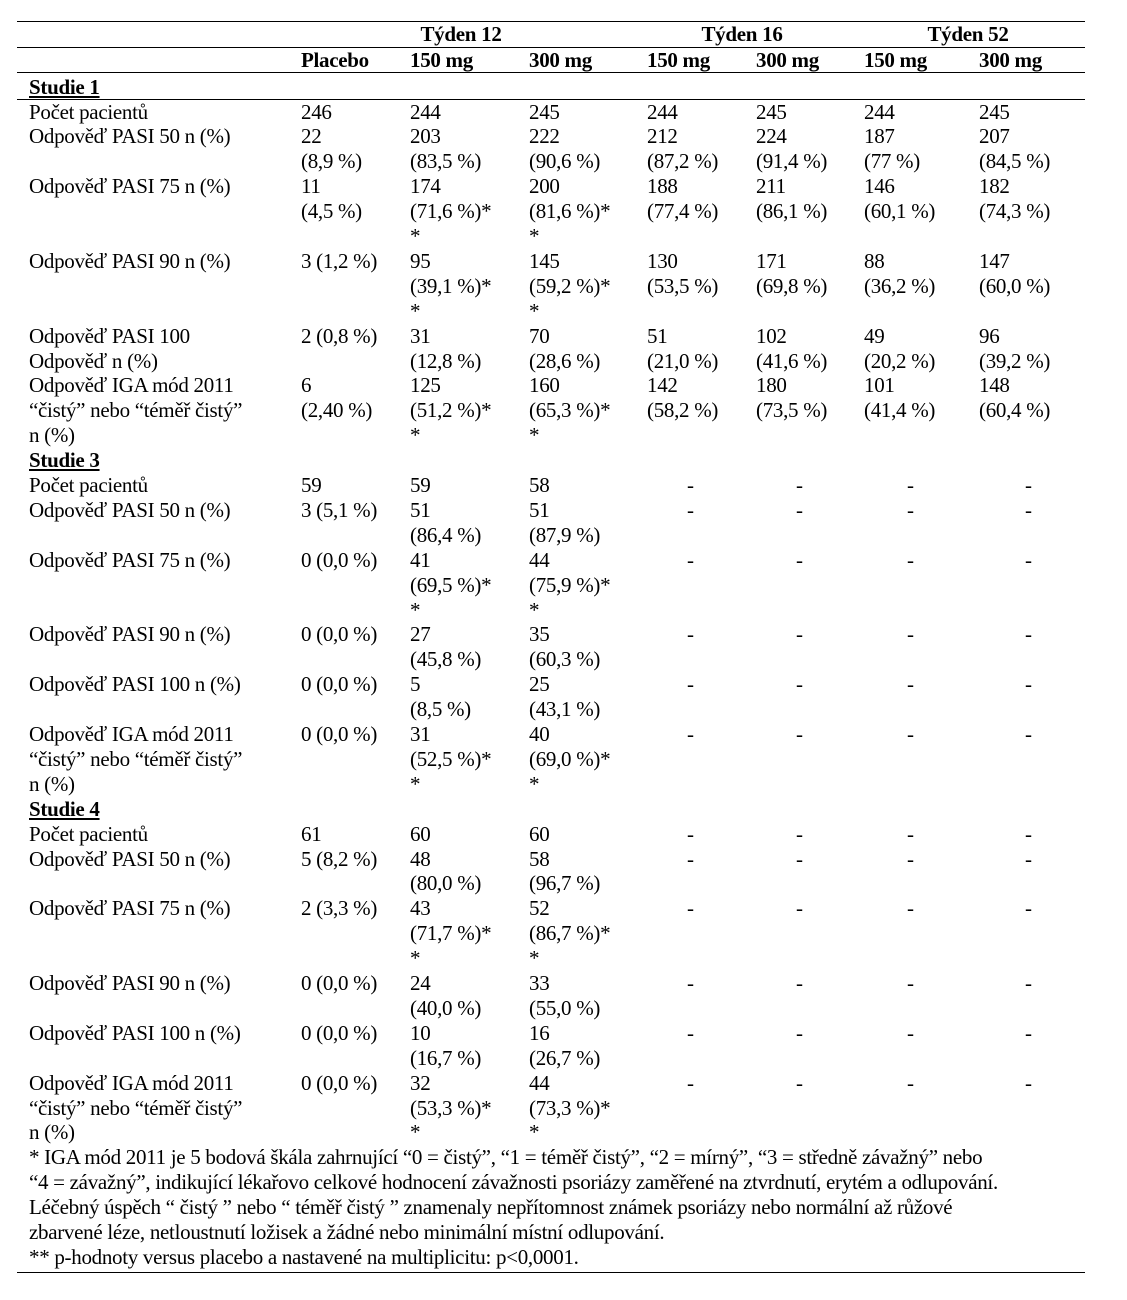  What do you see at coordinates (1015, 161) in the screenshot?
I see `table-cell: (84,5 %)` at bounding box center [1015, 161].